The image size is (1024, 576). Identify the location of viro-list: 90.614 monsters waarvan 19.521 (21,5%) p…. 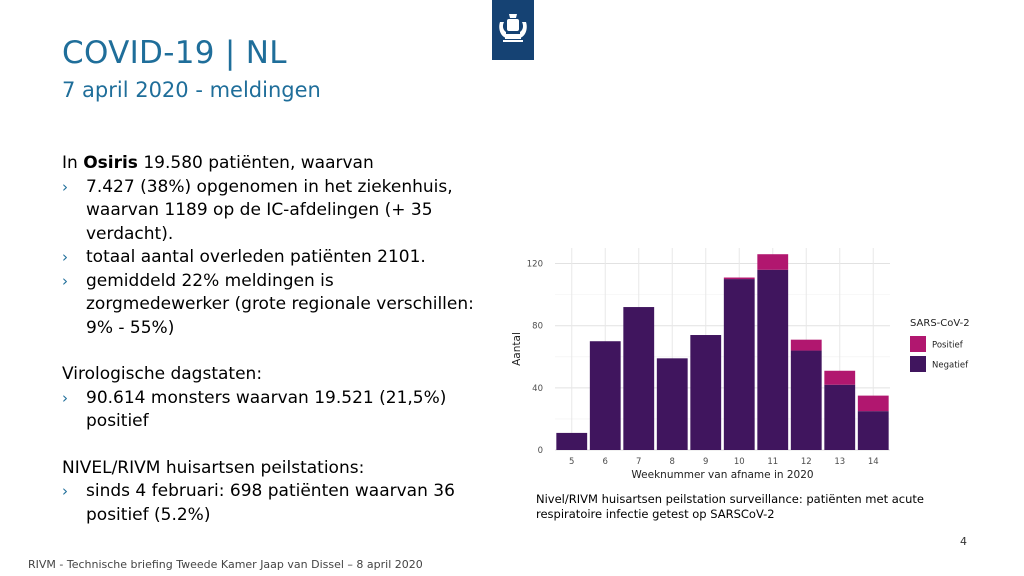
(272, 410).